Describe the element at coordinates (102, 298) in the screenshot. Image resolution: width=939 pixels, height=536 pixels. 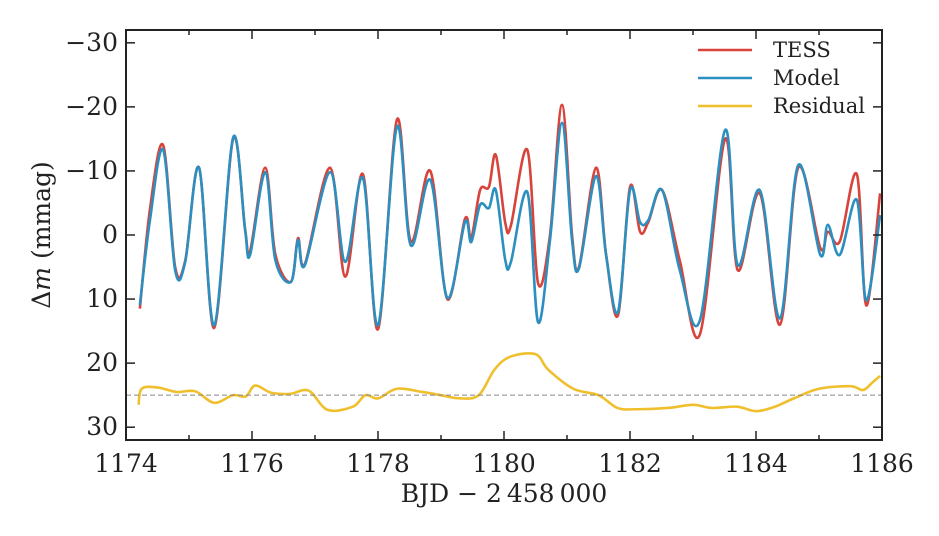
I see `y-tick-label: 10` at that location.